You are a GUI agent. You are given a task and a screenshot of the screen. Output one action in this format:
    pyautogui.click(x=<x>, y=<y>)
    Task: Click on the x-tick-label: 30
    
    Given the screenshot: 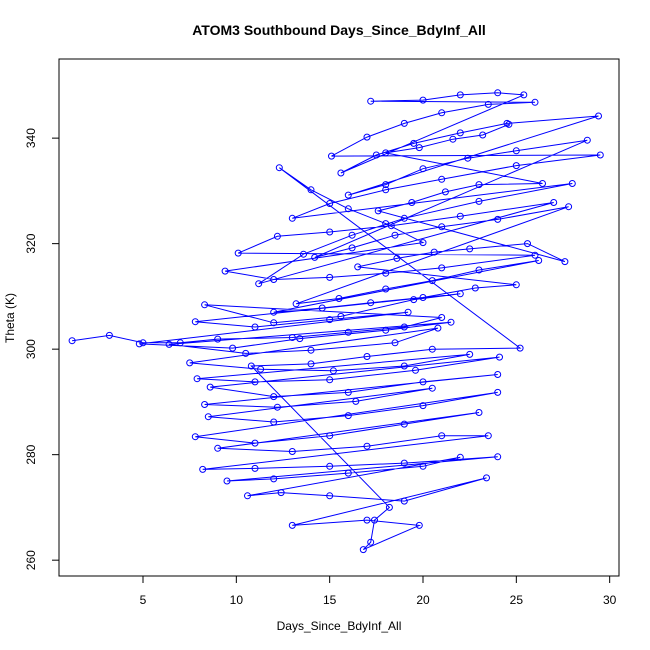 What is the action you would take?
    pyautogui.click(x=610, y=600)
    